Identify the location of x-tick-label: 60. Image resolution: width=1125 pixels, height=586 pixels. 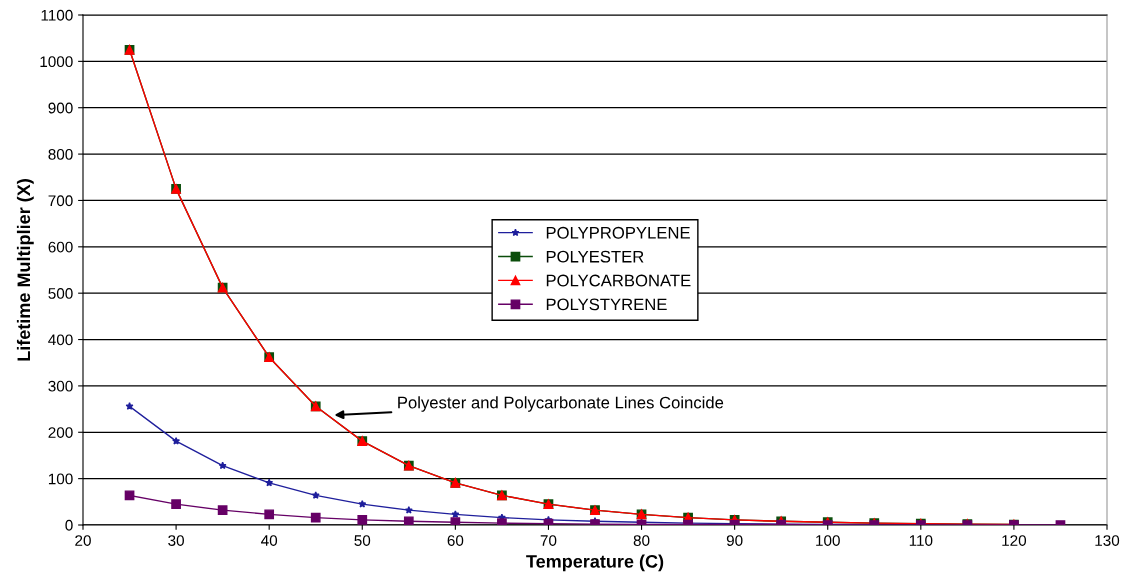
(455, 540).